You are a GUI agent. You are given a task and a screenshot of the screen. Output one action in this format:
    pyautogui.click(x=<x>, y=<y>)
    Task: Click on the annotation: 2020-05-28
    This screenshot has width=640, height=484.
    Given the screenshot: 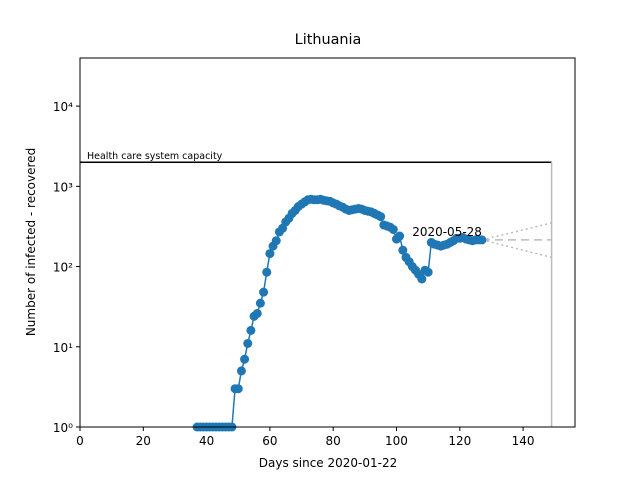 What is the action you would take?
    pyautogui.click(x=447, y=232)
    